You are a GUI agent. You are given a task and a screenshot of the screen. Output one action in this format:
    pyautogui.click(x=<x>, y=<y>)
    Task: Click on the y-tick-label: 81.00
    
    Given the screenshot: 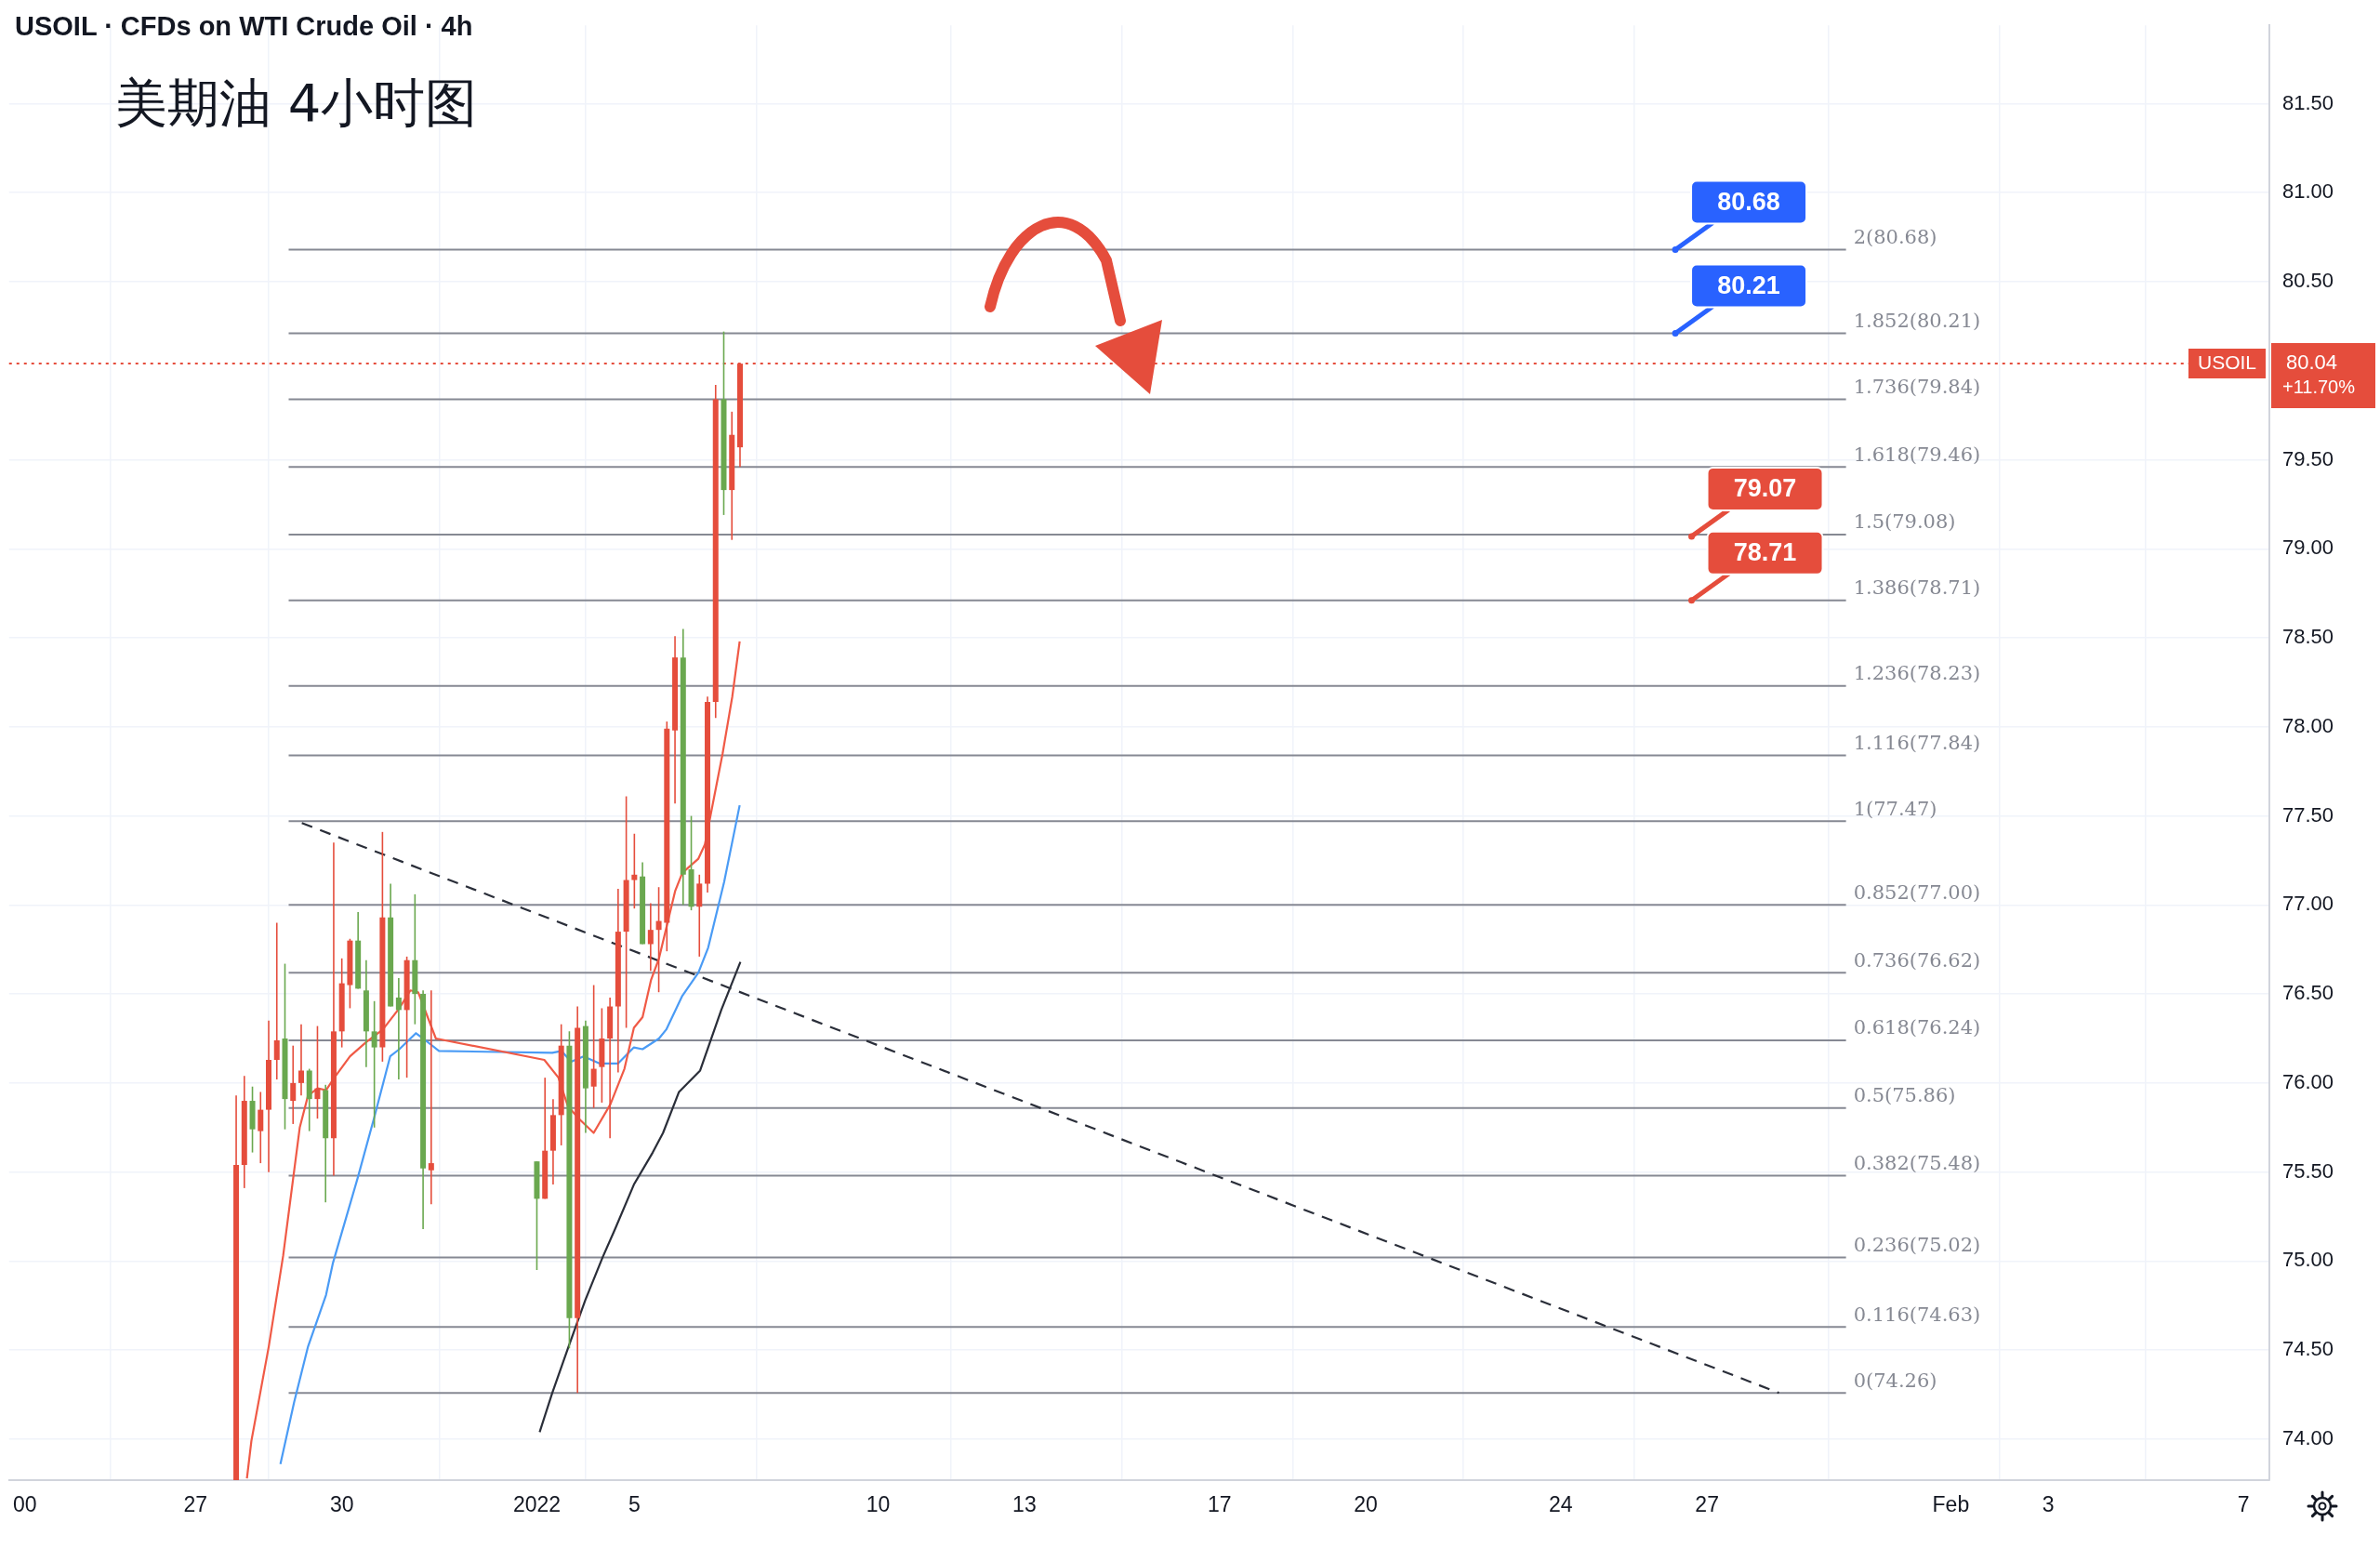 What is the action you would take?
    pyautogui.click(x=2308, y=191)
    